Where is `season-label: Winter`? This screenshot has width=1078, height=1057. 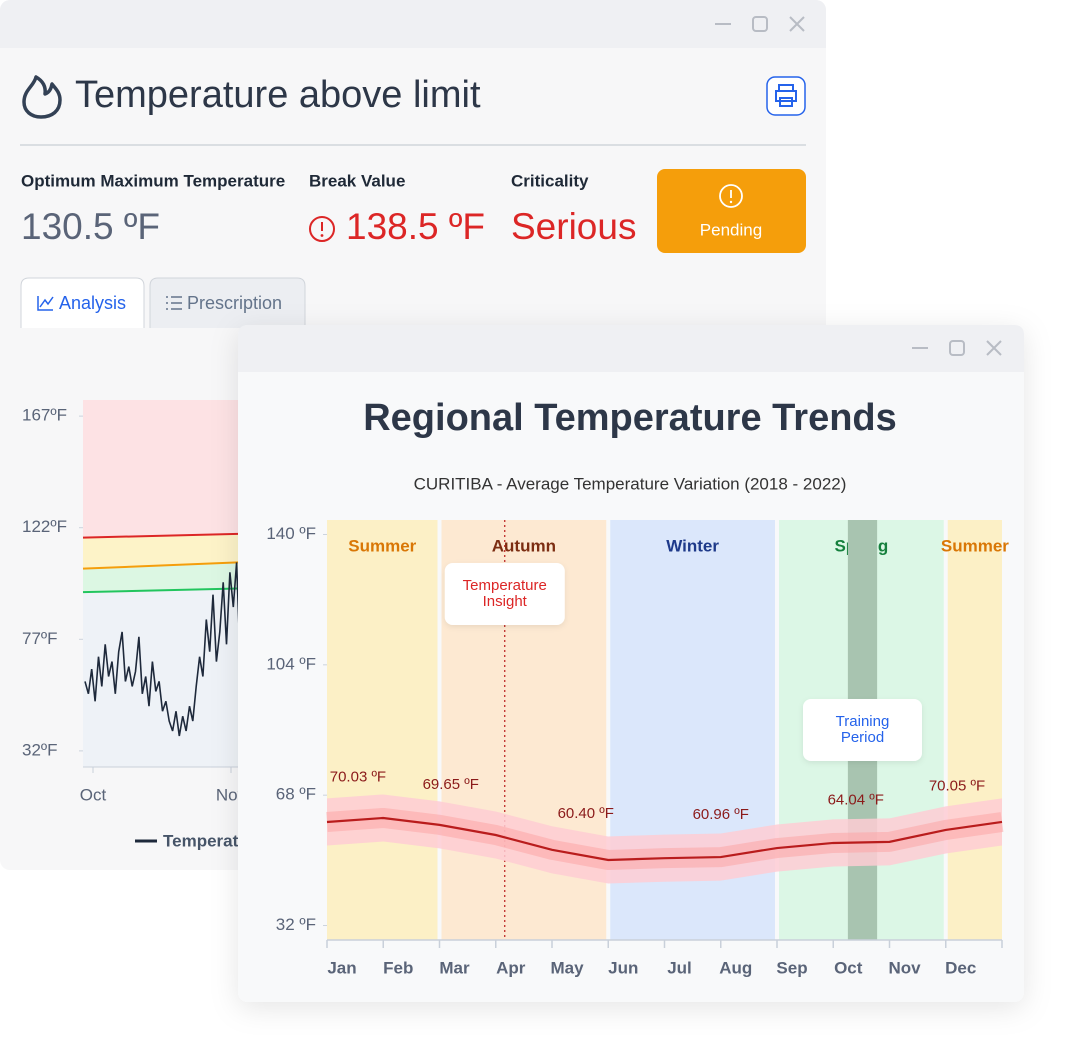
season-label: Winter is located at coordinates (692, 545).